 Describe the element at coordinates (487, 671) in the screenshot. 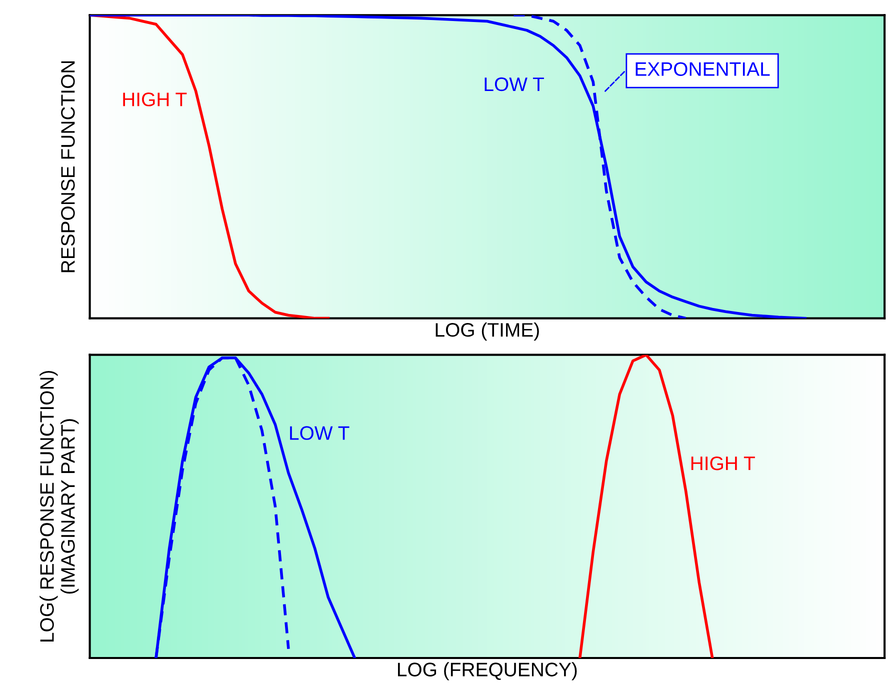

I see `x-axis-title: LOG (FREQUENCY)` at that location.